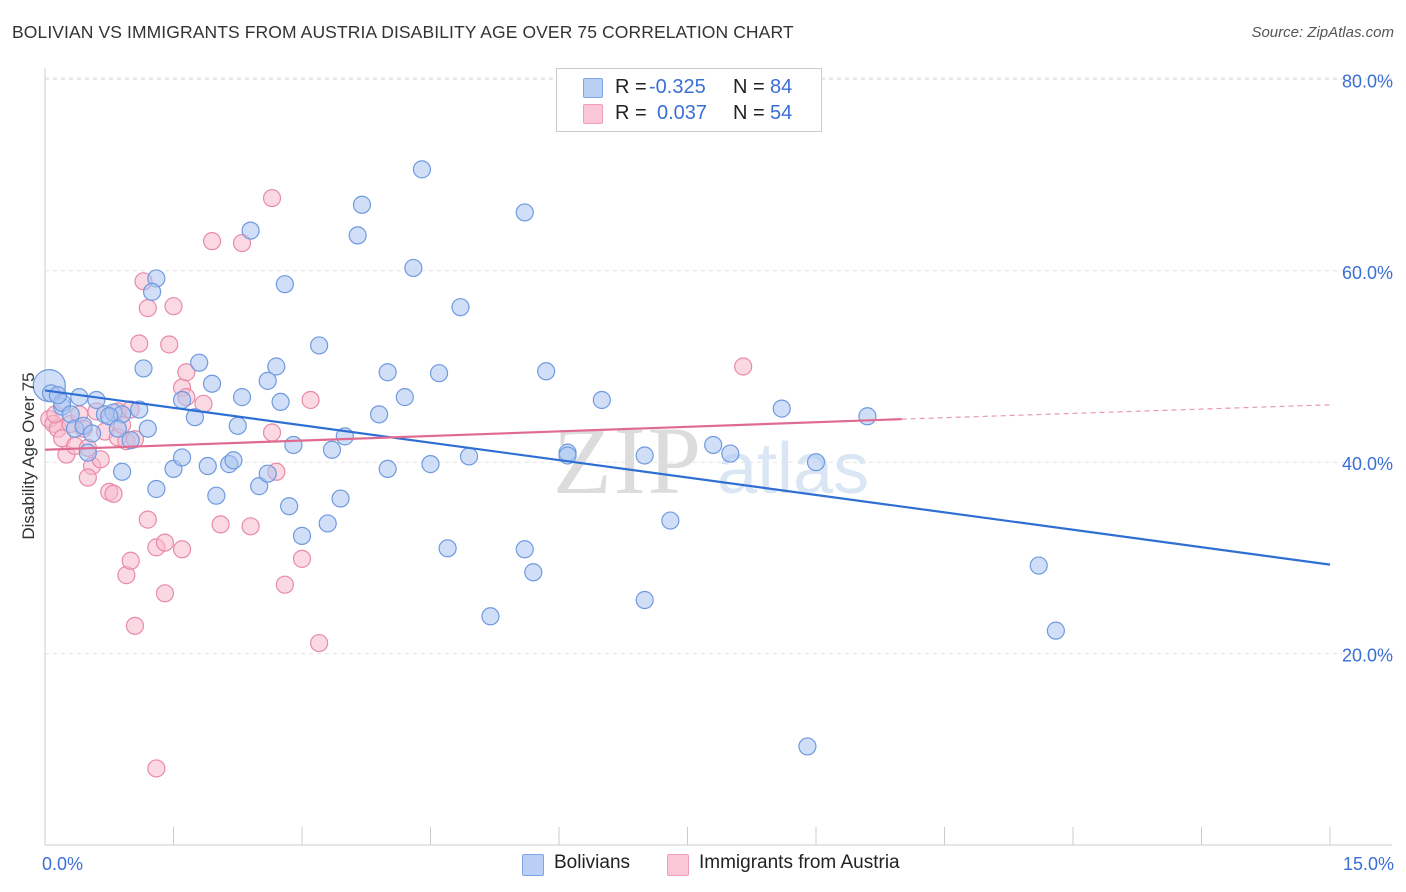 Image resolution: width=1406 pixels, height=892 pixels. Describe the element at coordinates (799, 862) in the screenshot. I see `legend-label-austria: Immigrants from Austria` at that location.